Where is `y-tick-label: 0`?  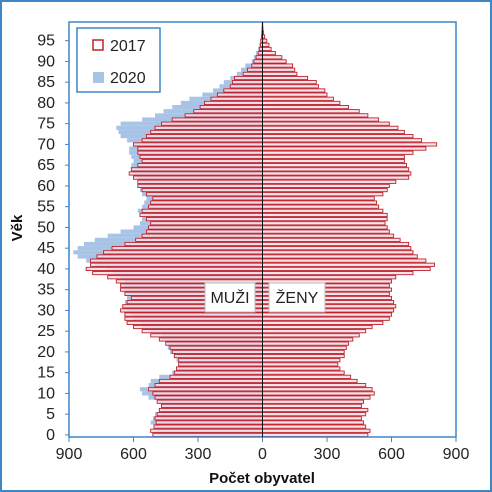
y-tick-label: 0 is located at coordinates (50, 435).